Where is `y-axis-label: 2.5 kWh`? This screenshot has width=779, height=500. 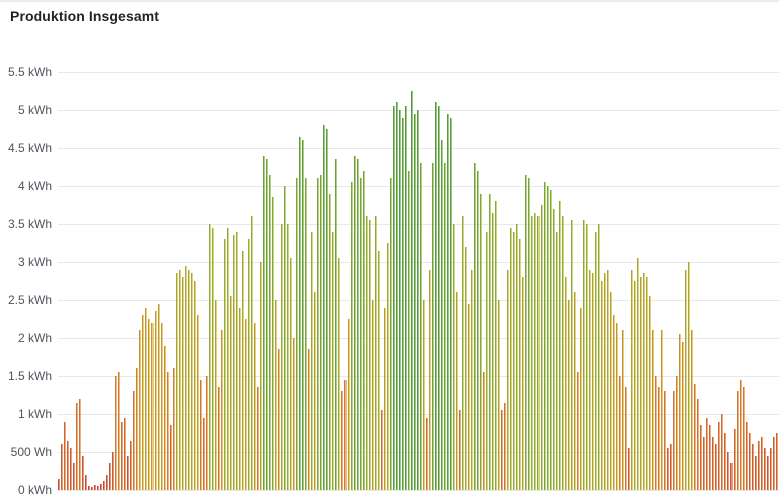 y-axis-label: 2.5 kWh is located at coordinates (29, 300).